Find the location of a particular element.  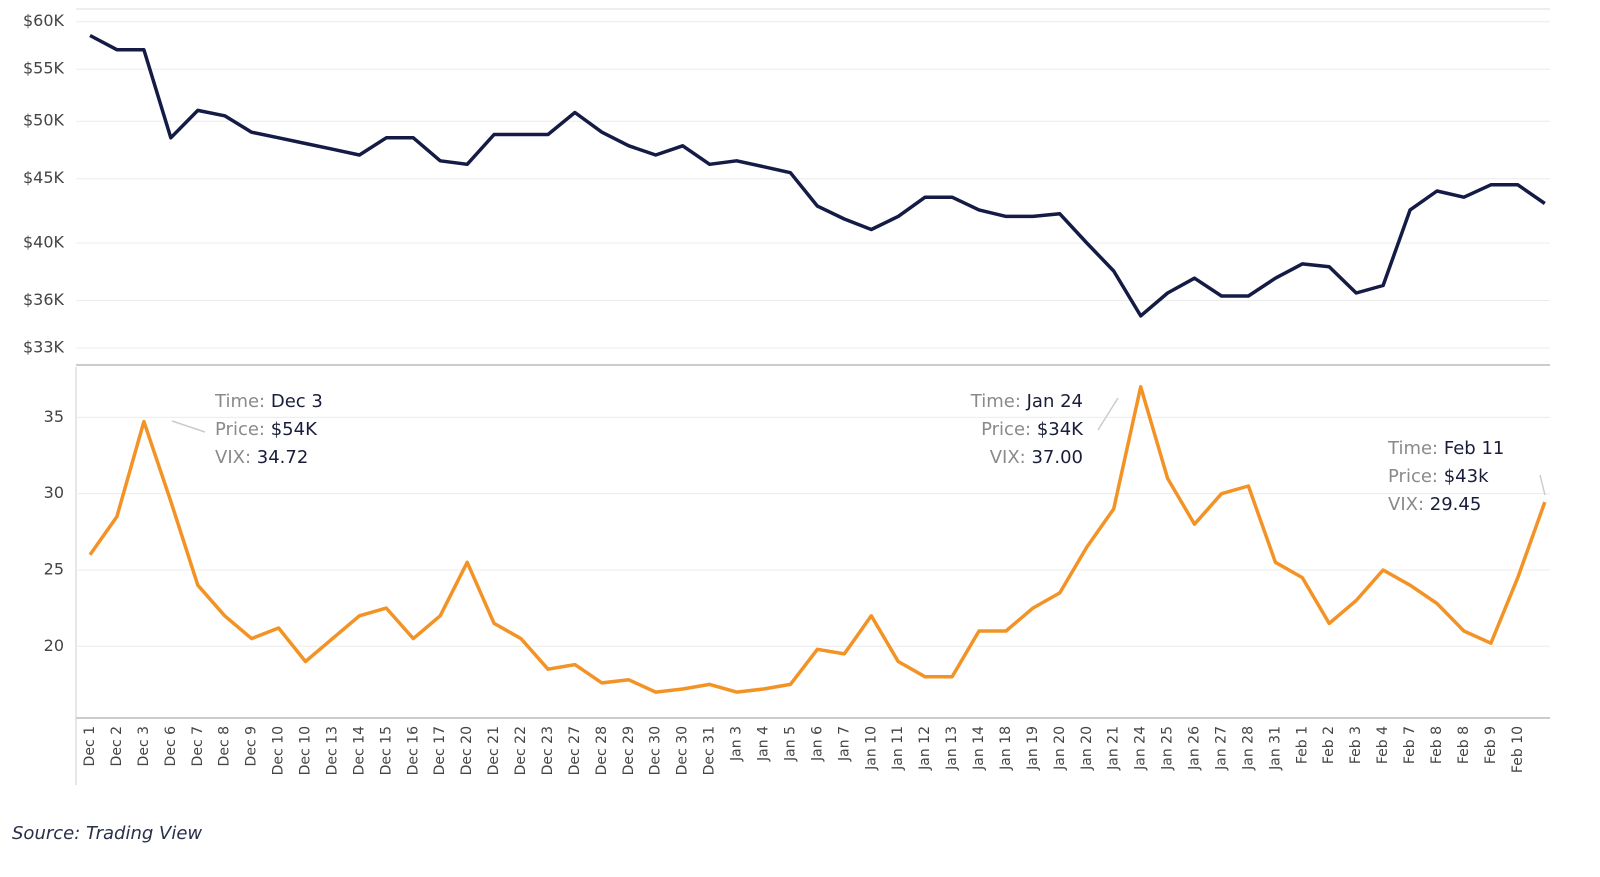

x-tick-label: Dec 23 is located at coordinates (548, 750).